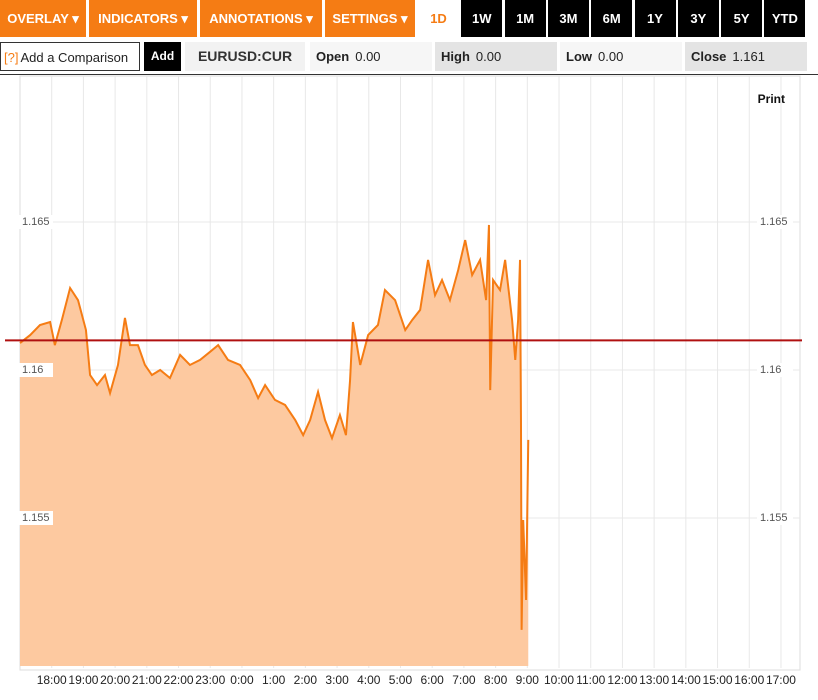 The image size is (818, 700). Describe the element at coordinates (409, 74) in the screenshot. I see `divider` at that location.